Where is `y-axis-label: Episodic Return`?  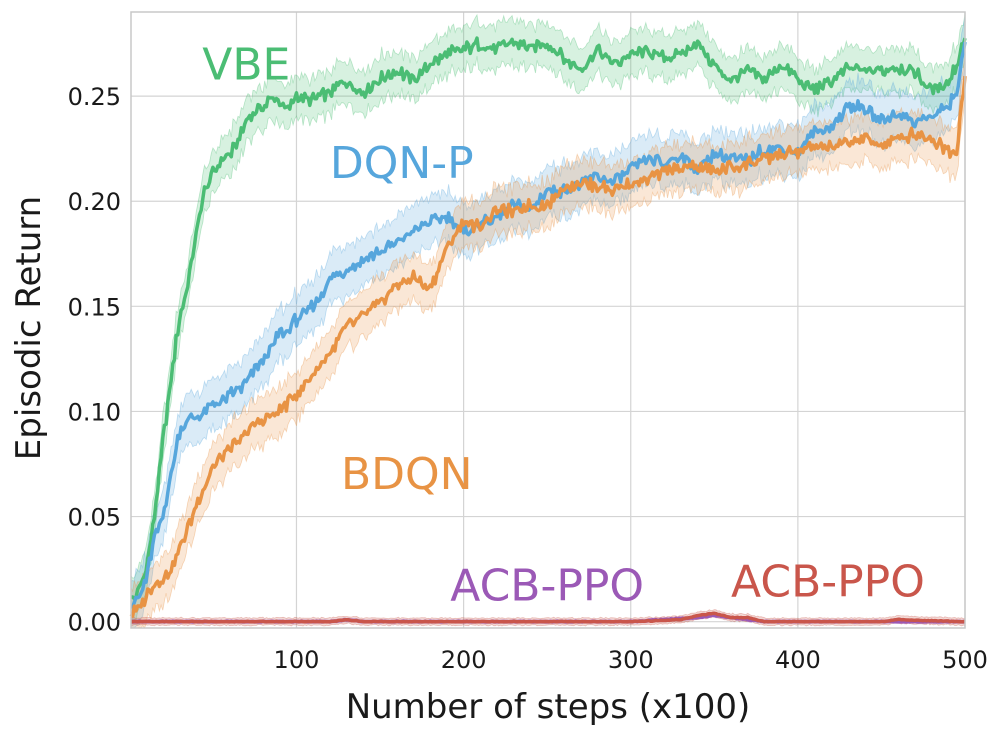 y-axis-label: Episodic Return is located at coordinates (29, 328).